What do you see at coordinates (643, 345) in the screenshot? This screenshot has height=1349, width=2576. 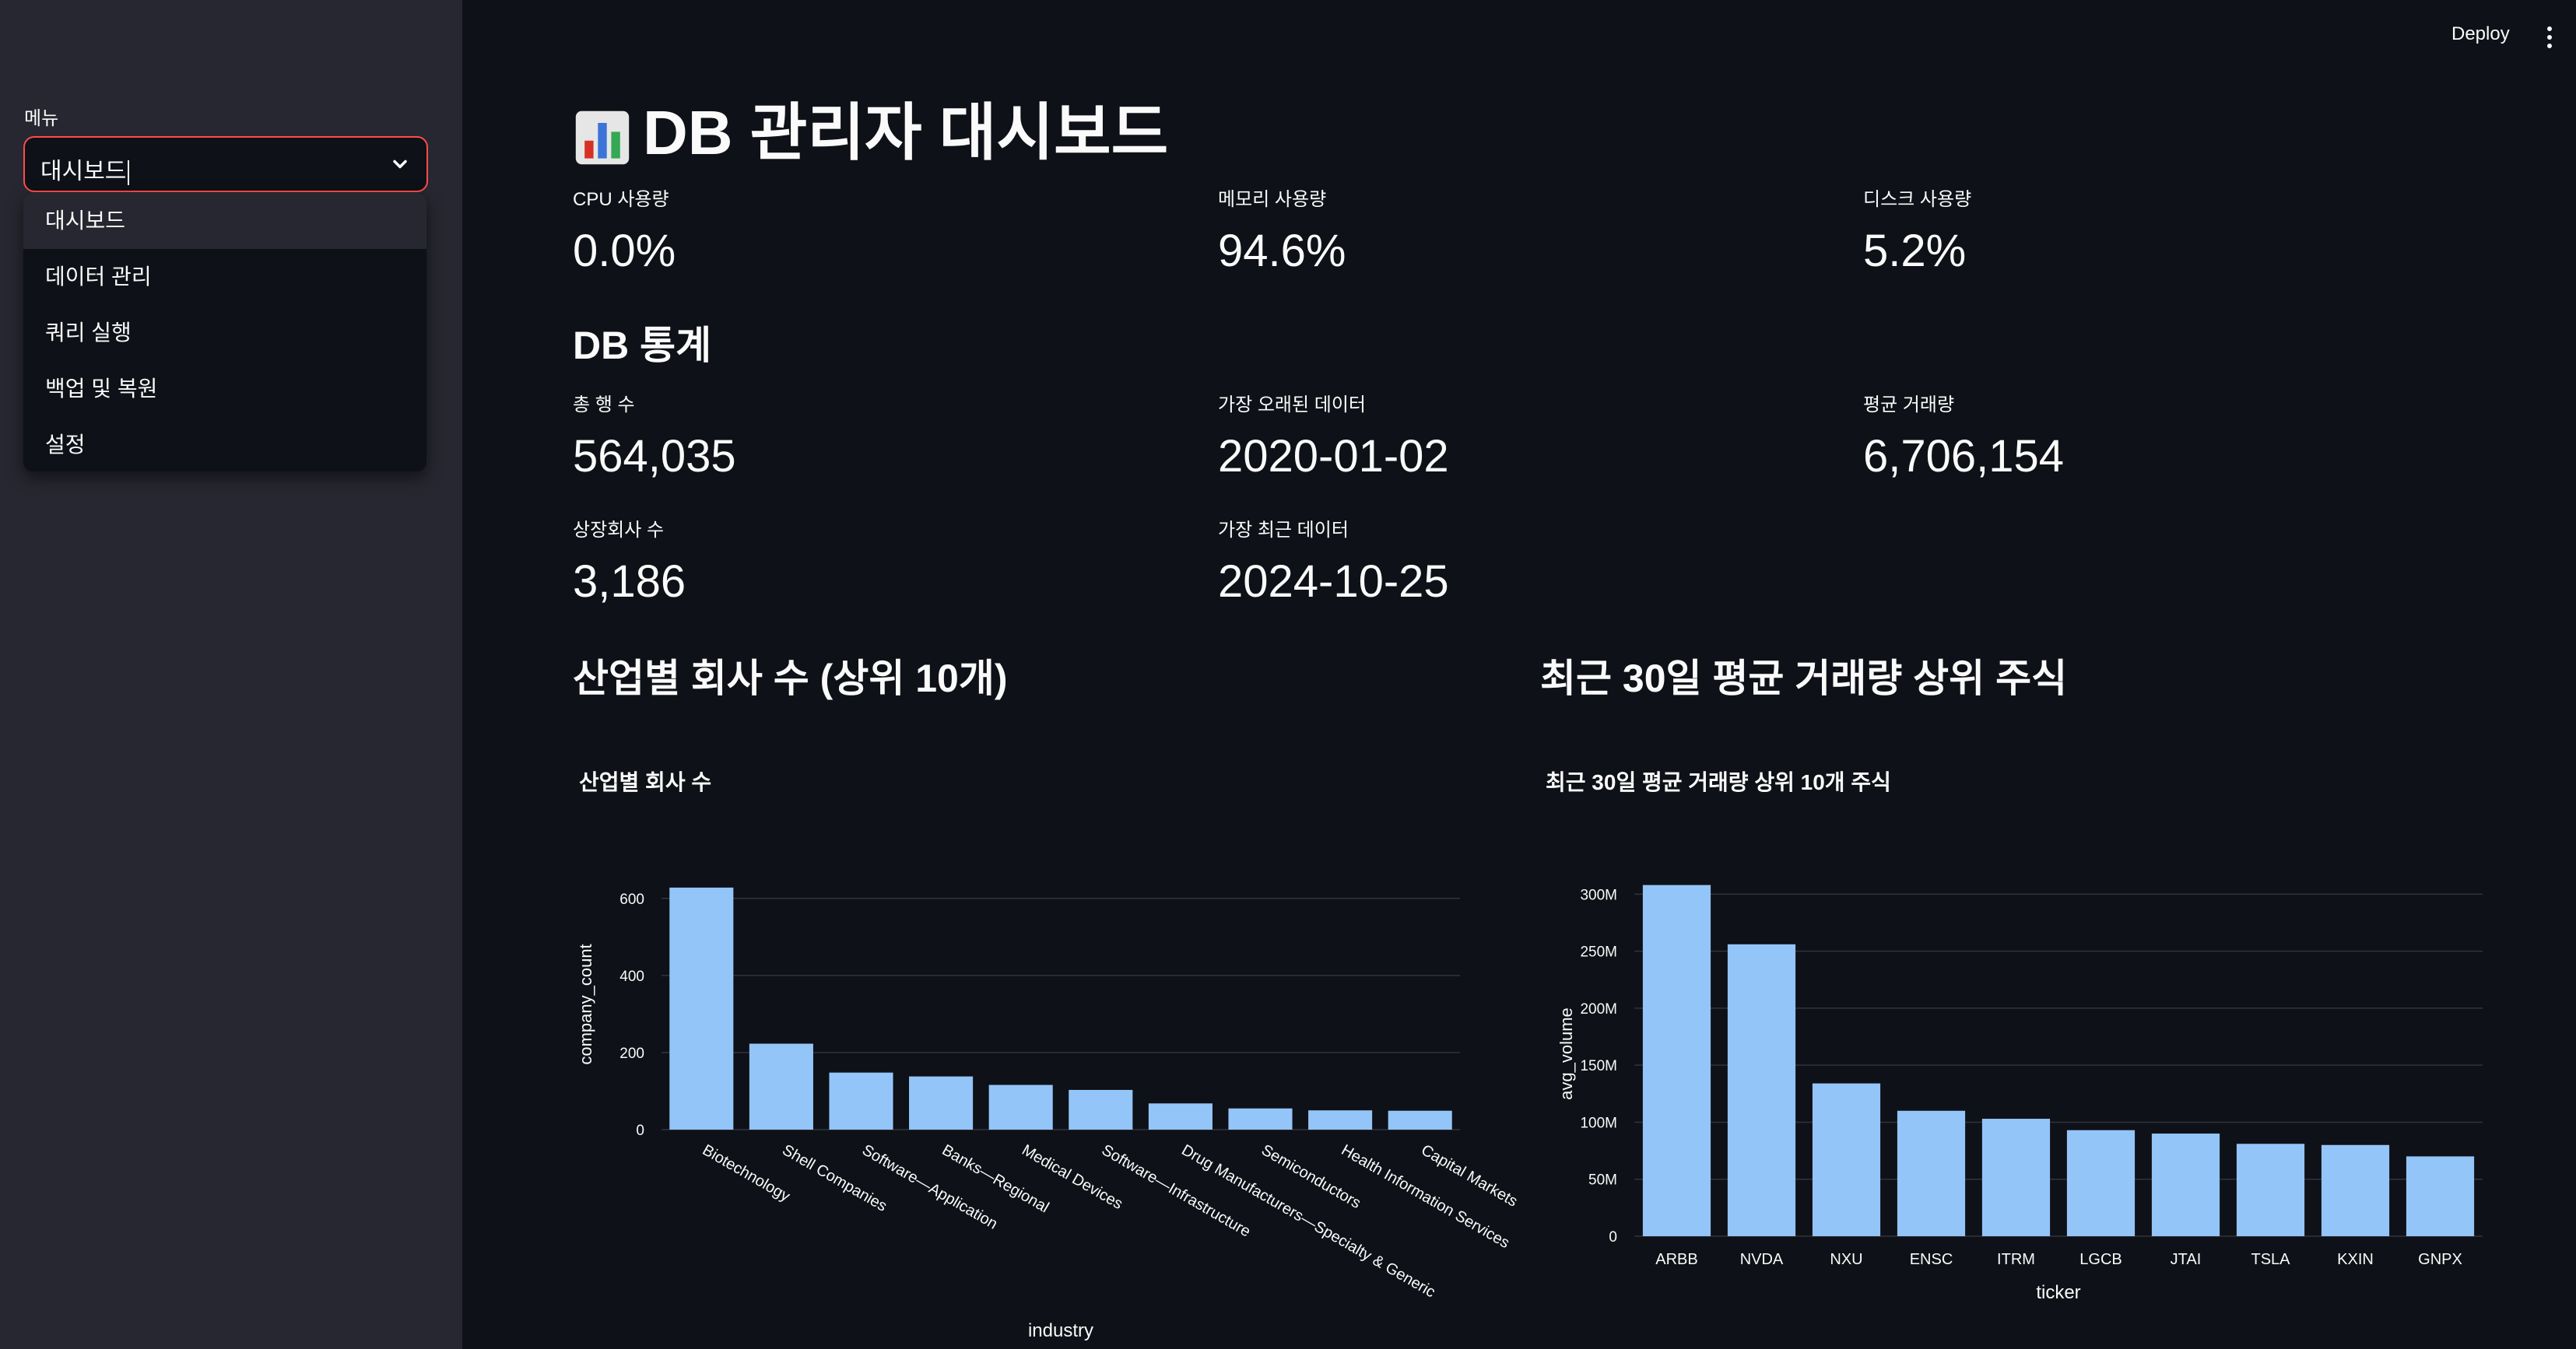 I see `db-stats-heading: DB 통계` at bounding box center [643, 345].